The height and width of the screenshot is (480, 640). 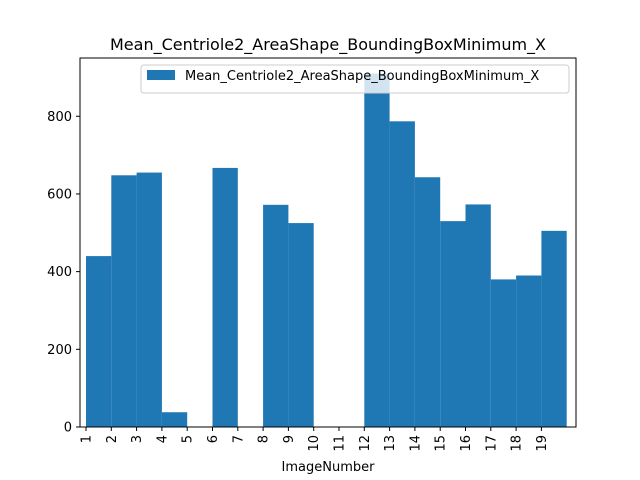 I want to click on x-tick-label: 15, so click(x=441, y=443).